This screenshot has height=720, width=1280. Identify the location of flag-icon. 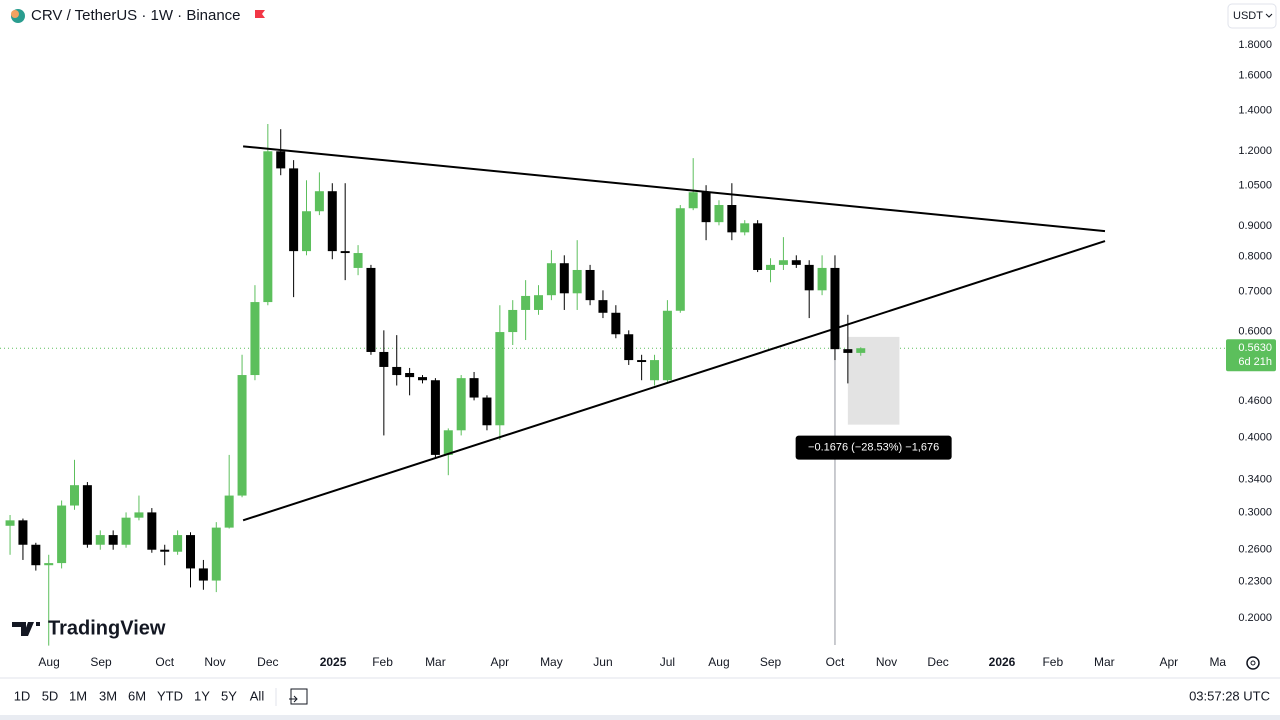
(260, 14).